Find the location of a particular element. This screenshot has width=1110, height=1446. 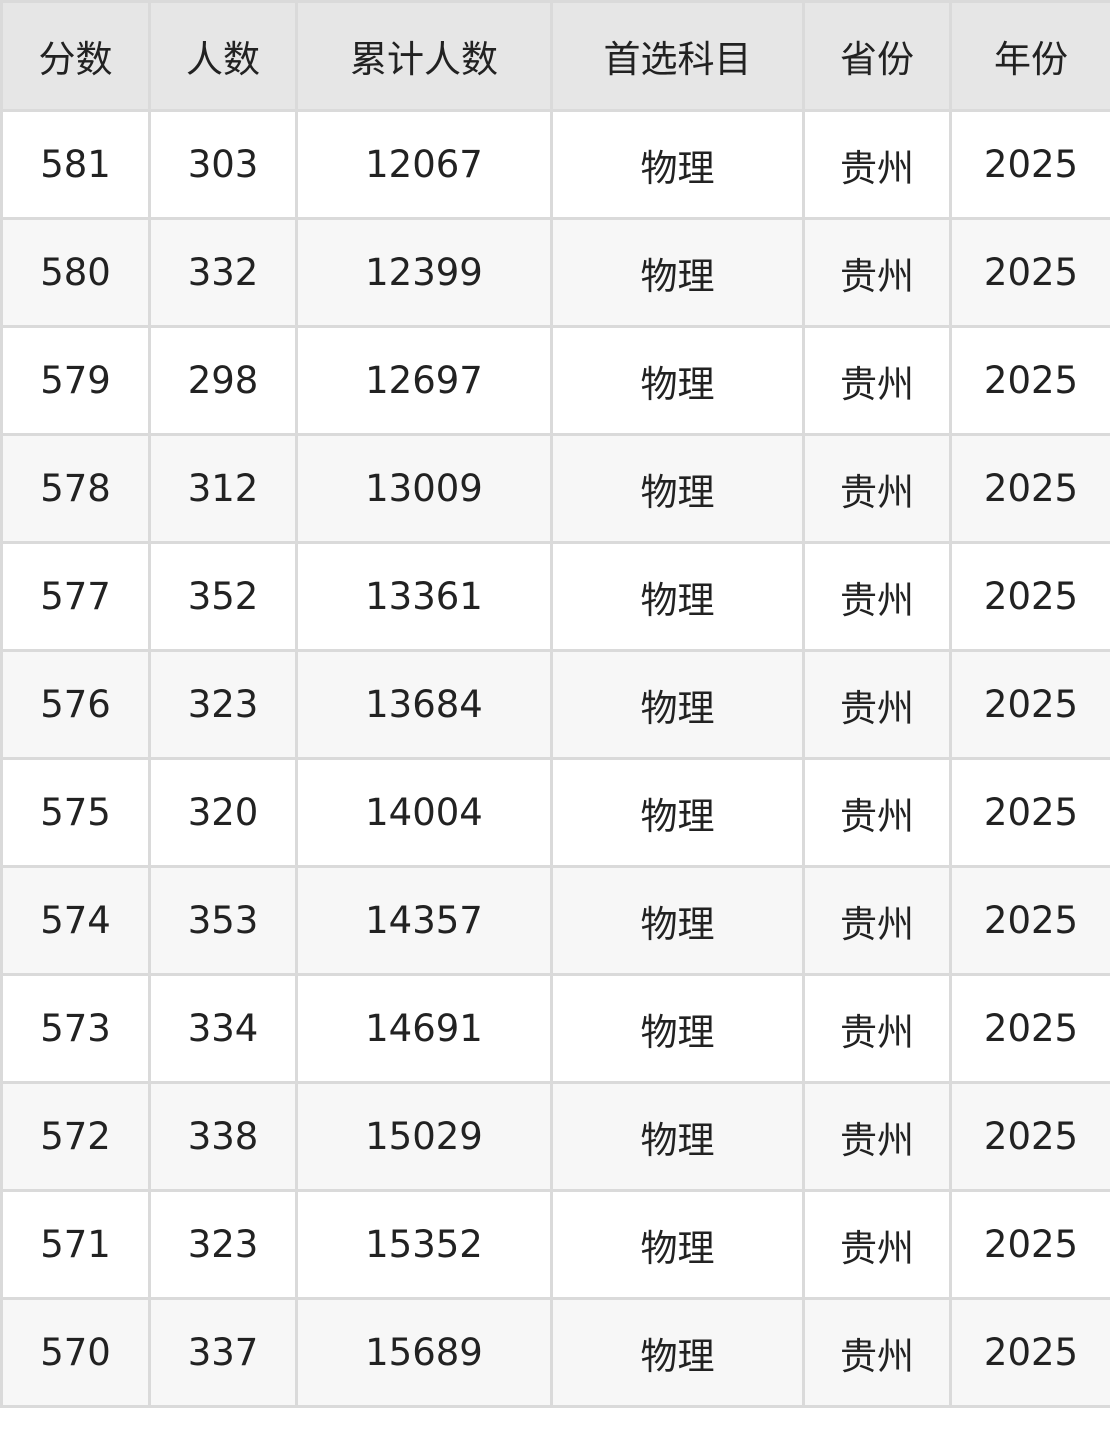

table-row: 572 338 15029 物理 贵州 2025 is located at coordinates (555, 1136).